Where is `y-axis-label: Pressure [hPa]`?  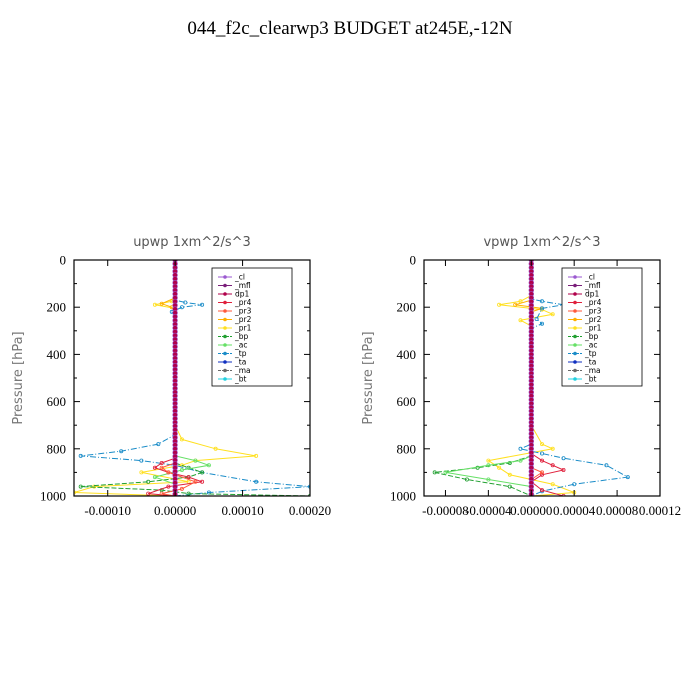 y-axis-label: Pressure [hPa] is located at coordinates (18, 377).